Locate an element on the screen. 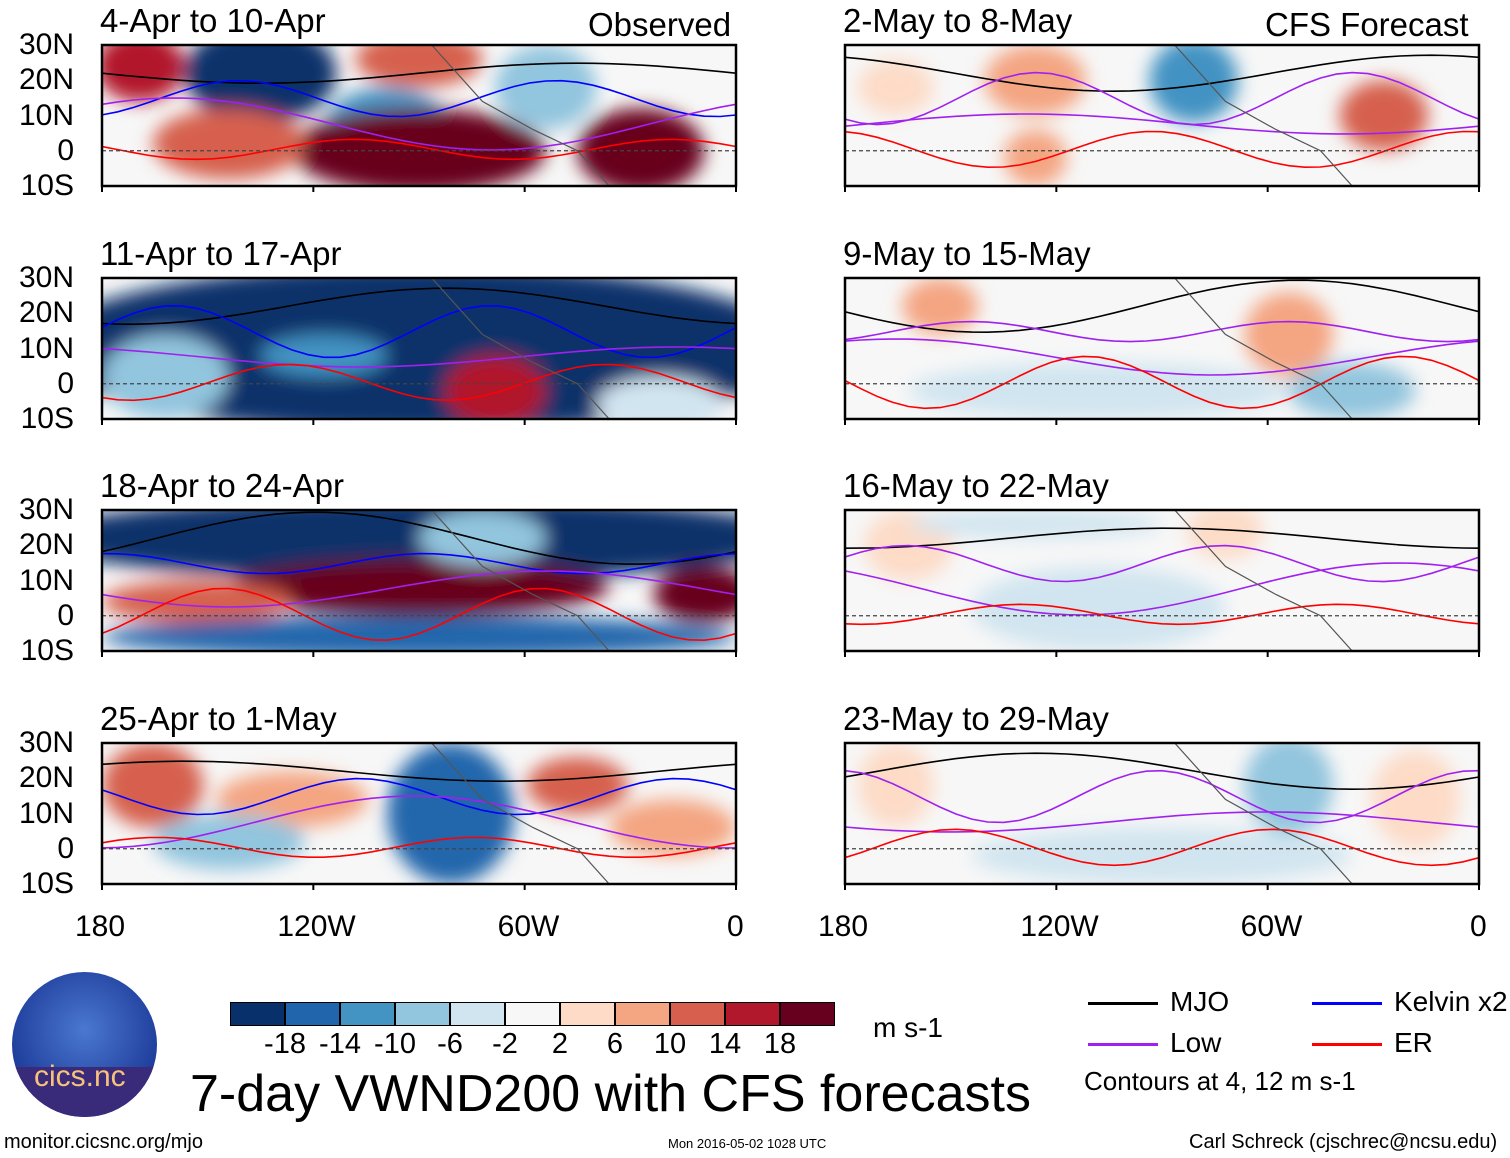 Image resolution: width=1510 pixels, height=1158 pixels. legend-label: ER is located at coordinates (1413, 1042).